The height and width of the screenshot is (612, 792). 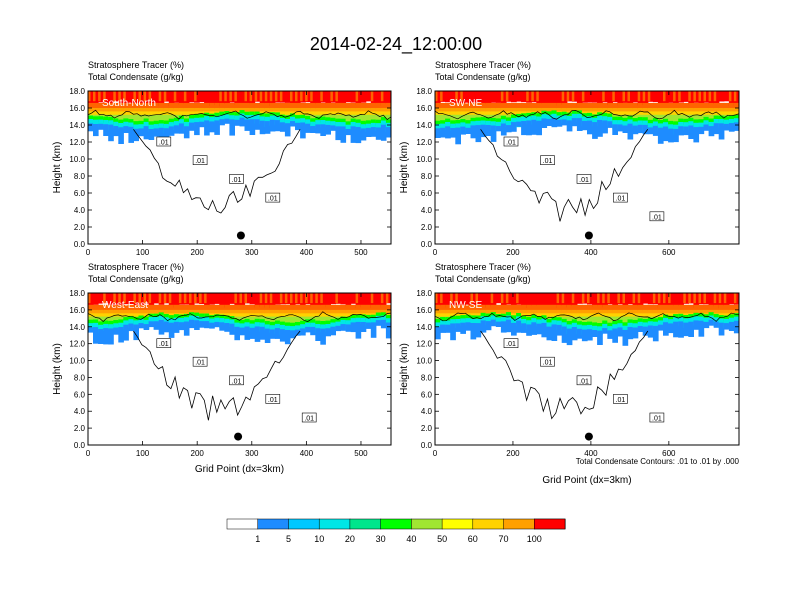 I want to click on plot-frame, so click(x=239, y=167).